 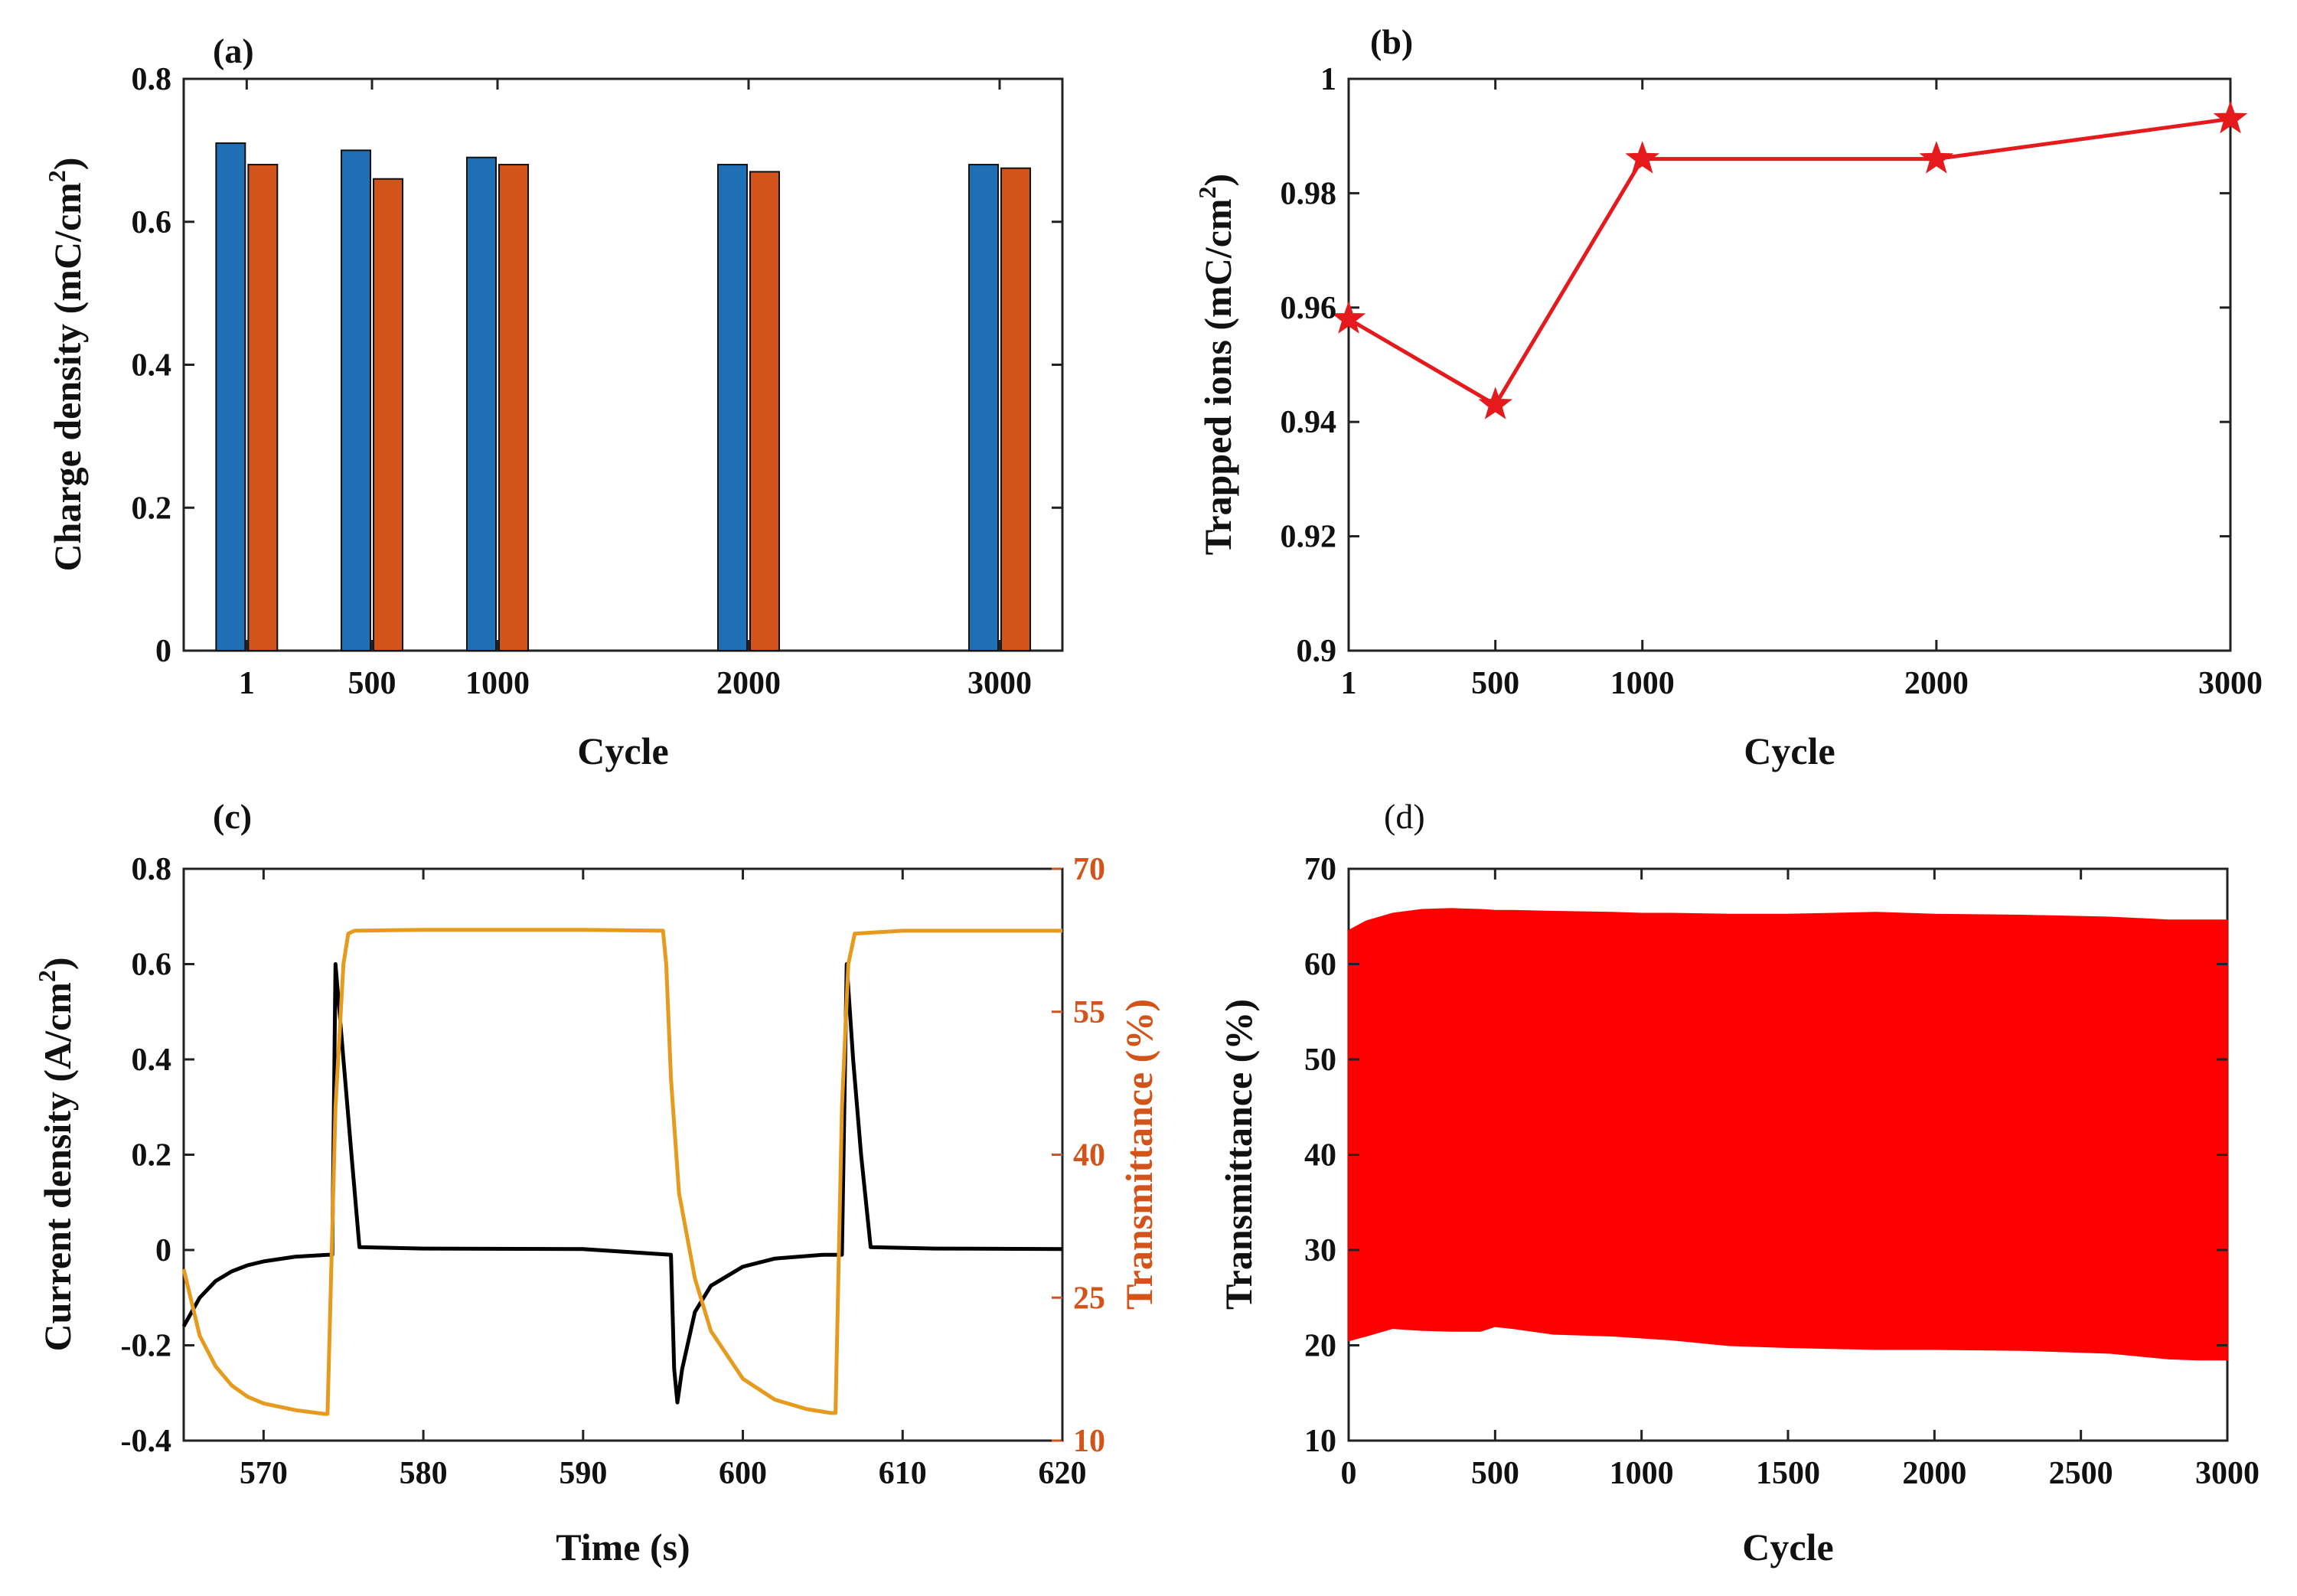 What do you see at coordinates (1207, 192) in the screenshot?
I see `panel-b-ylabel-sup: 2` at bounding box center [1207, 192].